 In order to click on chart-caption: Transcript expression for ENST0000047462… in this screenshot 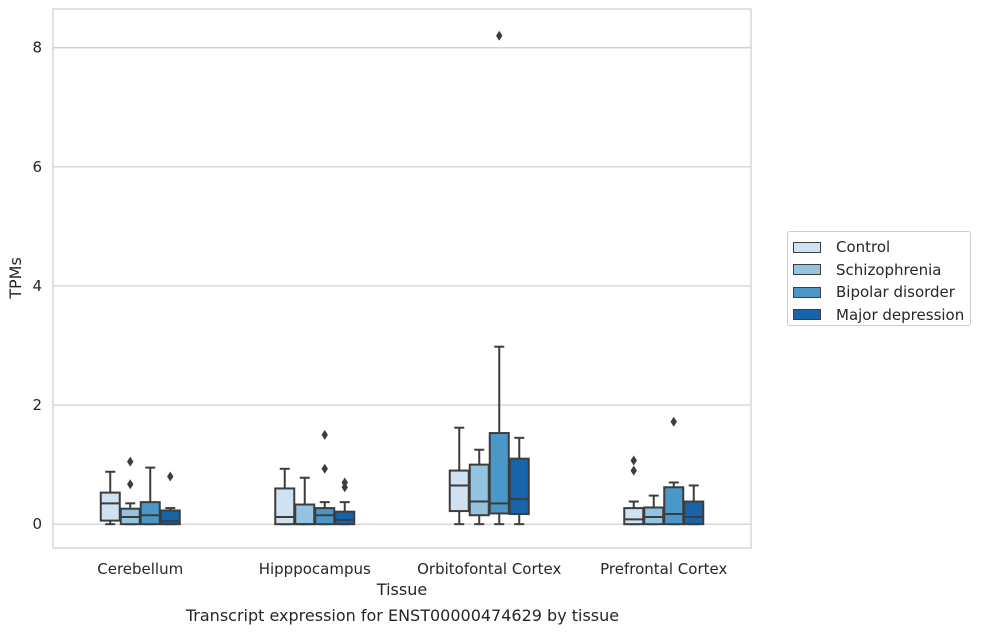, I will do `click(402, 615)`.